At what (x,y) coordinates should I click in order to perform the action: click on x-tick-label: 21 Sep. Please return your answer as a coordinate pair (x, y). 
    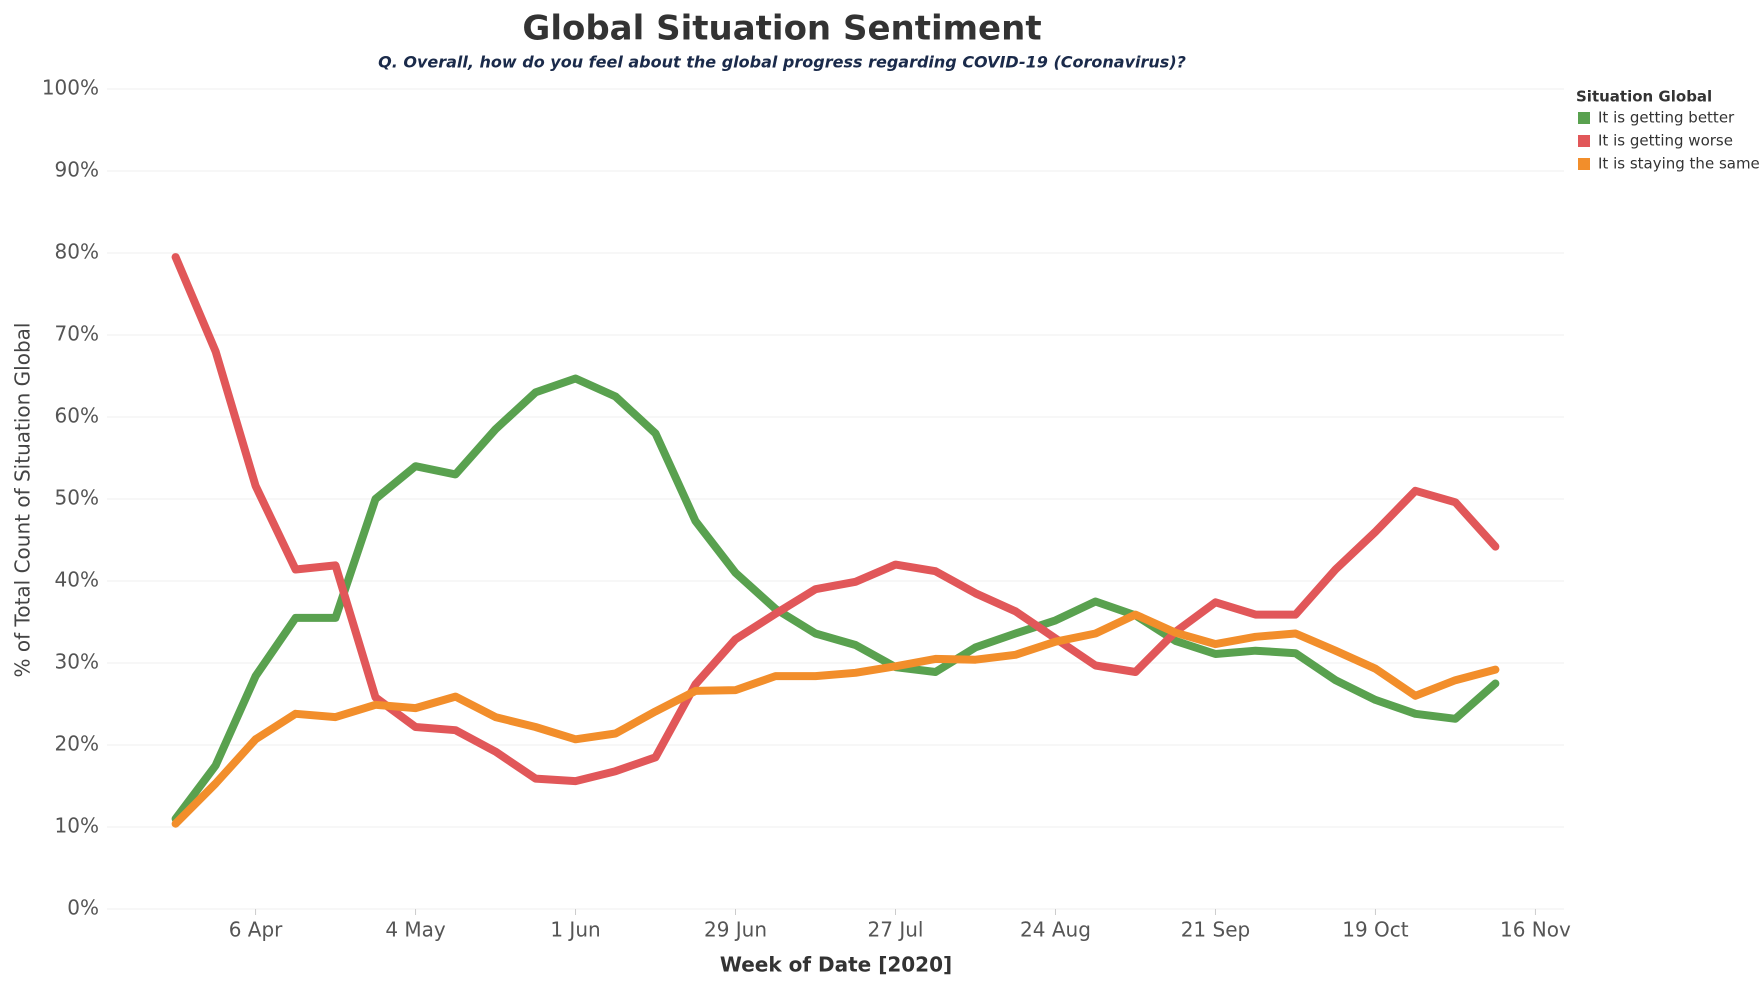
    Looking at the image, I should click on (1216, 930).